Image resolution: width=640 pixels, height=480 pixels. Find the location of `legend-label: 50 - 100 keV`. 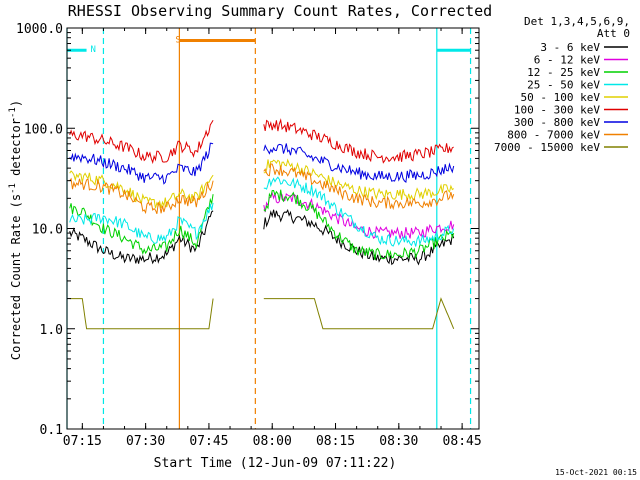

legend-label: 50 - 100 keV is located at coordinates (561, 97).